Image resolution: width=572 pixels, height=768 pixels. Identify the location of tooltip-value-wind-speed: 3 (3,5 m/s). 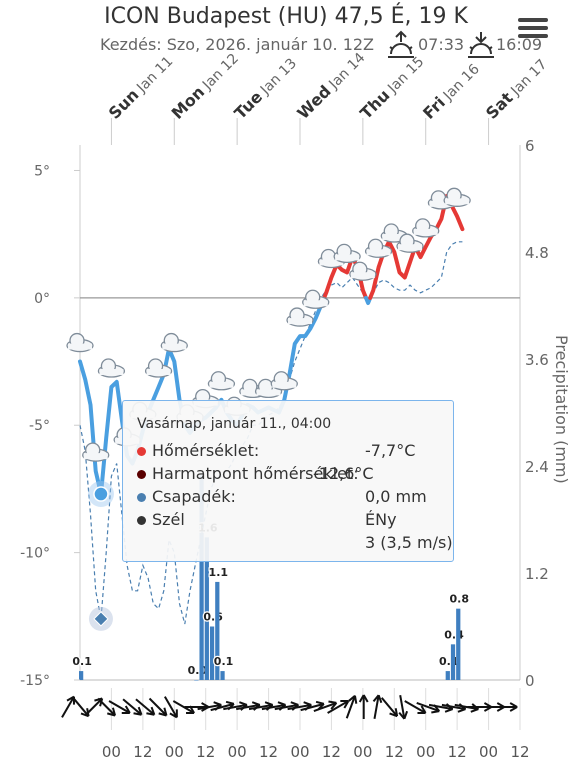
(409, 542).